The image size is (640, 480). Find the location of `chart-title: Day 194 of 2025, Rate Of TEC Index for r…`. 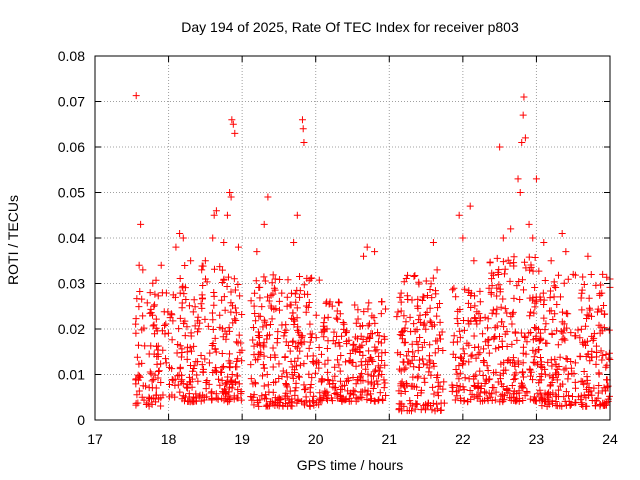

chart-title: Day 194 of 2025, Rate Of TEC Index for r… is located at coordinates (350, 27).